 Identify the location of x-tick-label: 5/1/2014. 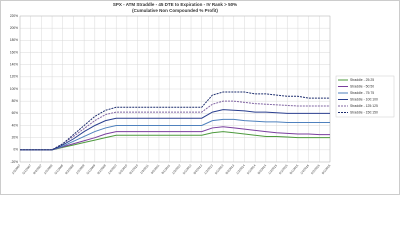
(251, 169).